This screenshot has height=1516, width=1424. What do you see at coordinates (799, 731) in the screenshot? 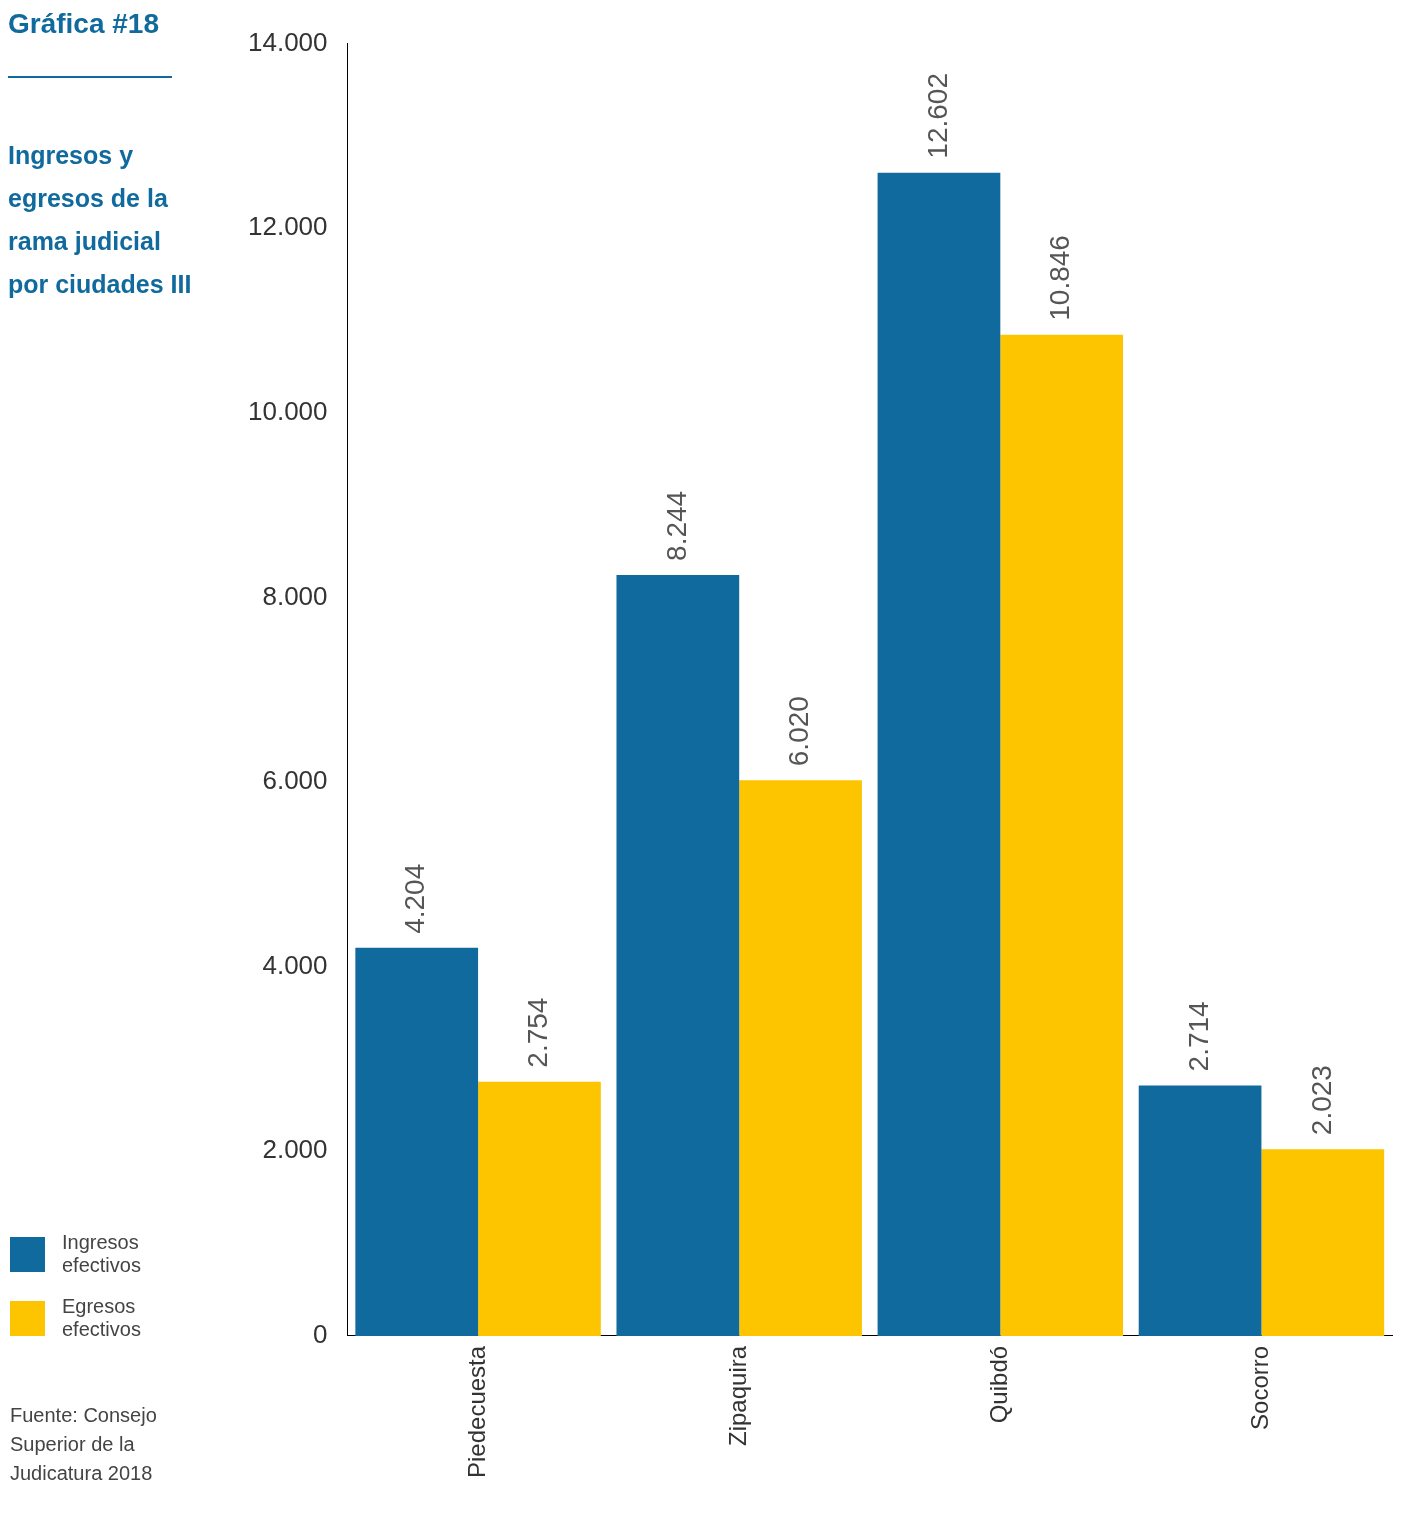
I see `data-label: 6.020` at bounding box center [799, 731].